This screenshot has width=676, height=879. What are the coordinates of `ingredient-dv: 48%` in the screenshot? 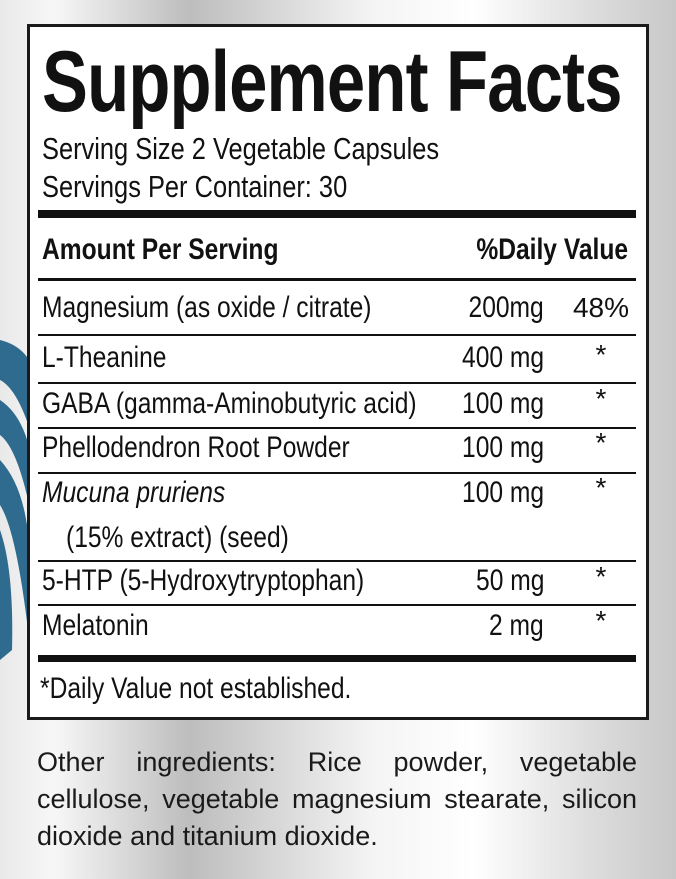 It's located at (601, 307).